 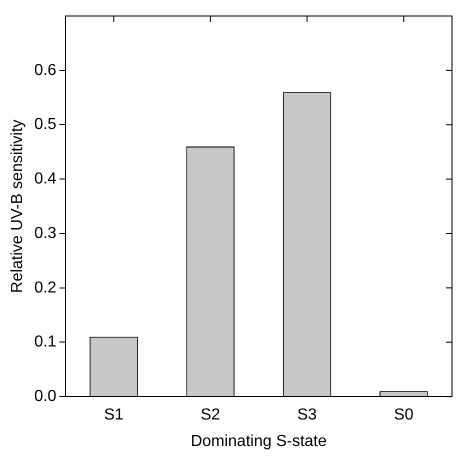 What do you see at coordinates (45, 287) in the screenshot?
I see `y-tick-label: 0.2` at bounding box center [45, 287].